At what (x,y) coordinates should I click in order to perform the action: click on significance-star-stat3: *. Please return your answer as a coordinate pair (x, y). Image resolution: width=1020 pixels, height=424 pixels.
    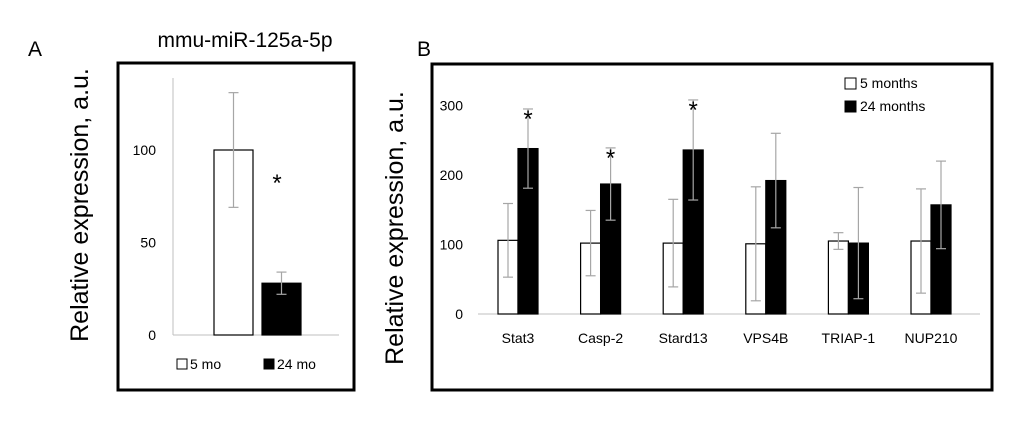
    Looking at the image, I should click on (527, 119).